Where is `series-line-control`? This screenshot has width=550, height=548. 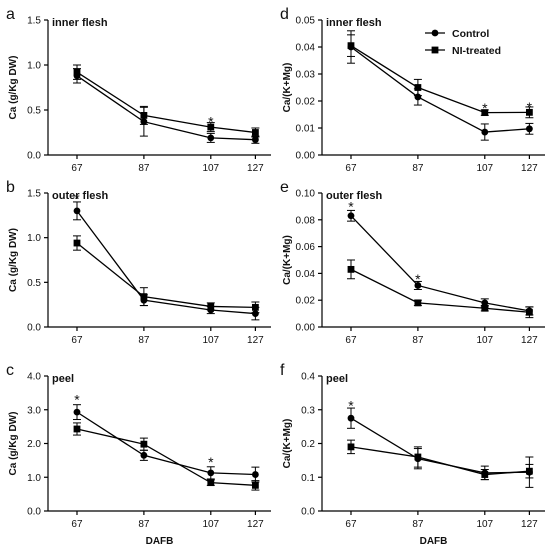 series-line-control is located at coordinates (166, 108).